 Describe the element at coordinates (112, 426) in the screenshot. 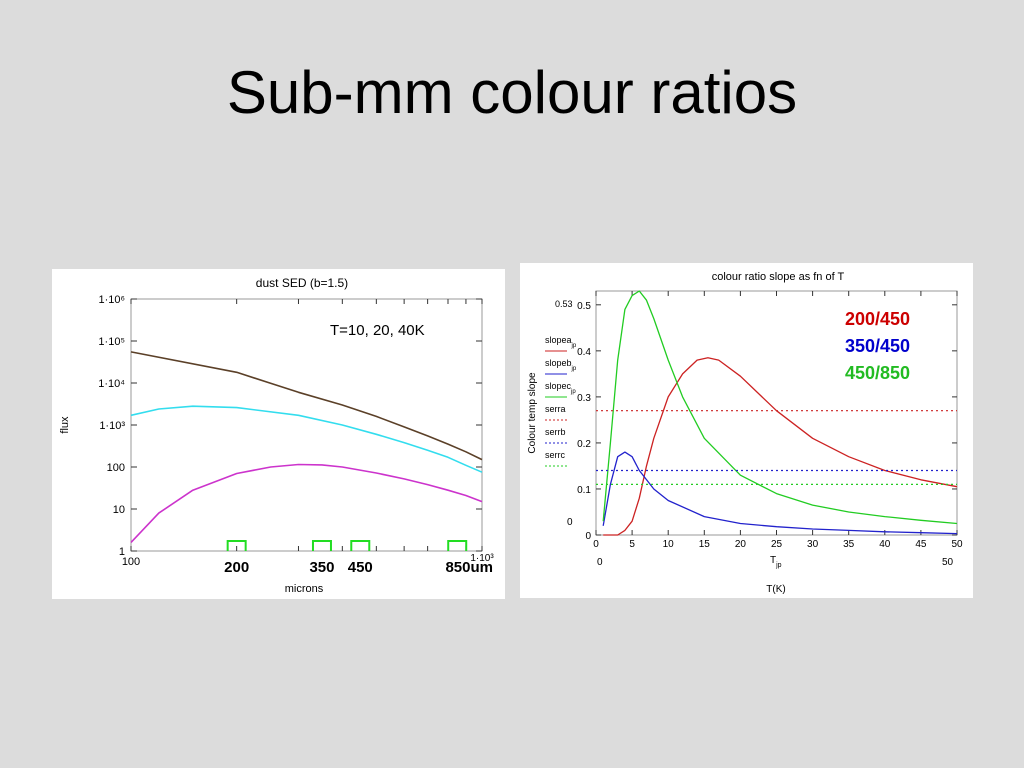

I see `sed-y-tick-label: 1·10³` at that location.